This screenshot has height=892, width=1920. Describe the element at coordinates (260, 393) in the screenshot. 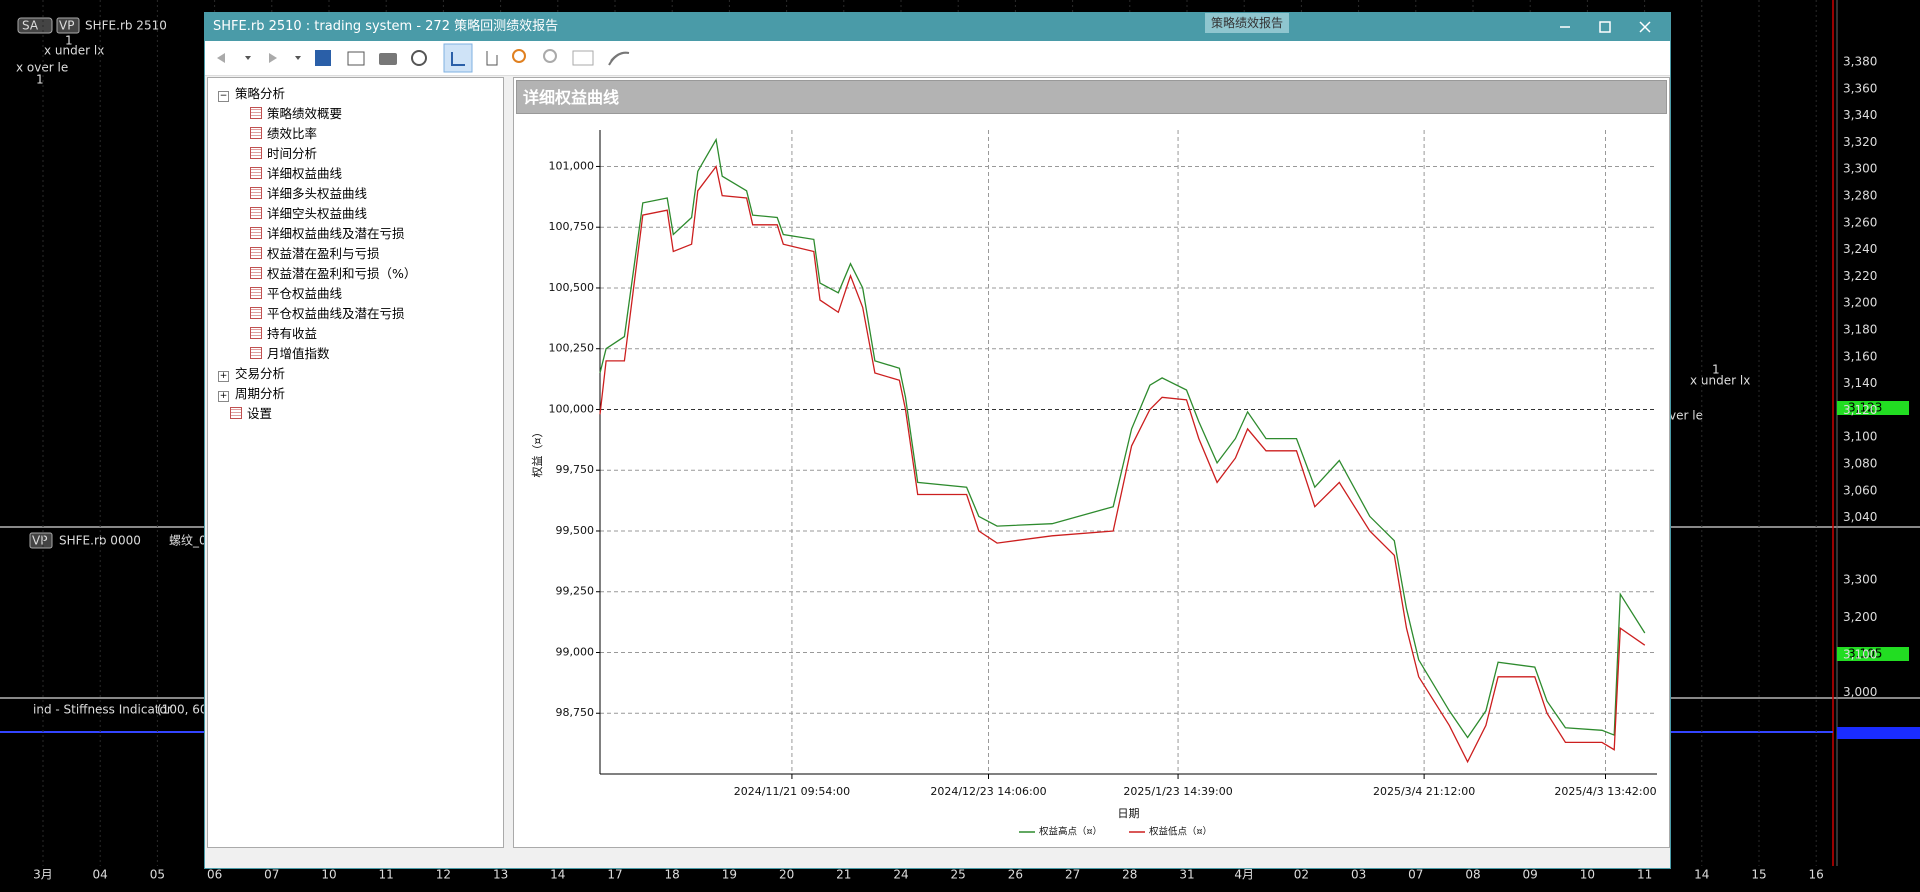

I see `node-label: 周期分析` at that location.